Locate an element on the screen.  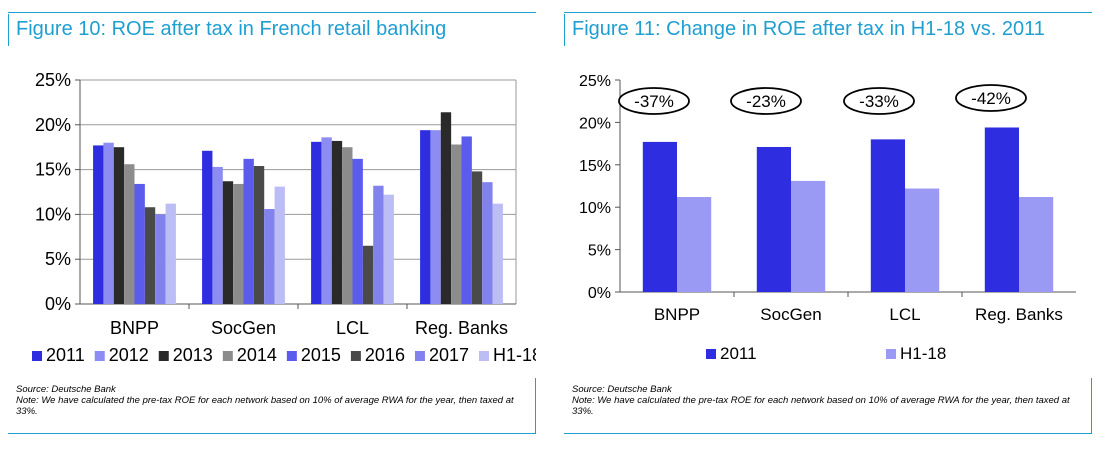
legend-swatch-2013 is located at coordinates (163, 356).